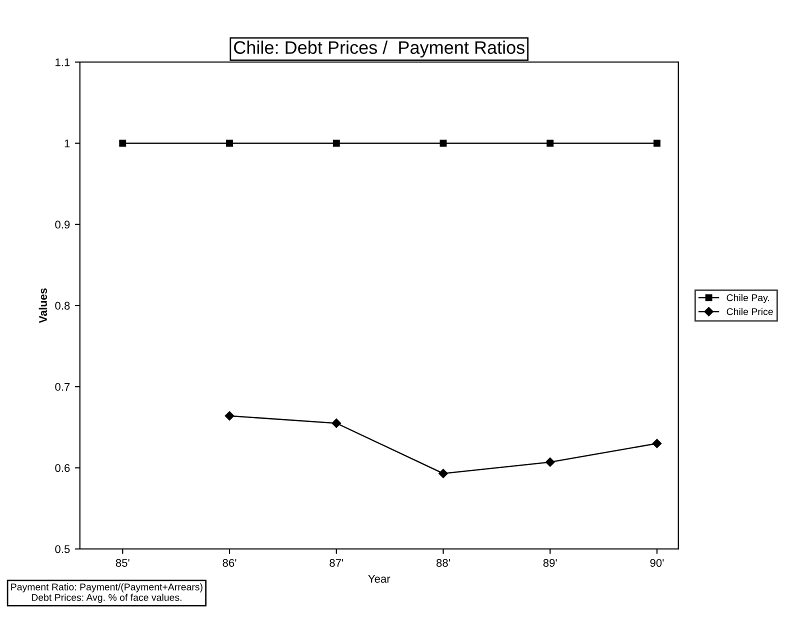 The width and height of the screenshot is (799, 621). What do you see at coordinates (337, 562) in the screenshot?
I see `x-tick-label: 87'` at bounding box center [337, 562].